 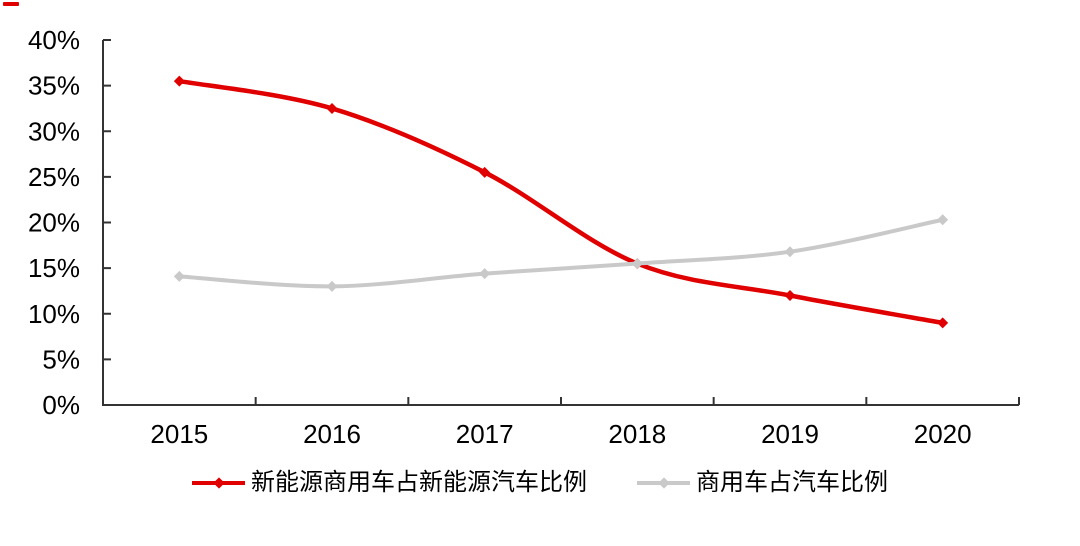 What do you see at coordinates (61, 405) in the screenshot?
I see `y-tick-label: 0%` at bounding box center [61, 405].